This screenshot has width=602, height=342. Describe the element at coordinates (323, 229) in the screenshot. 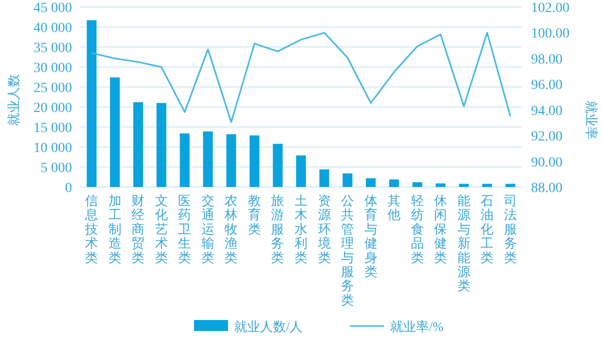

I see `x-tick-label: 资源环境类` at that location.